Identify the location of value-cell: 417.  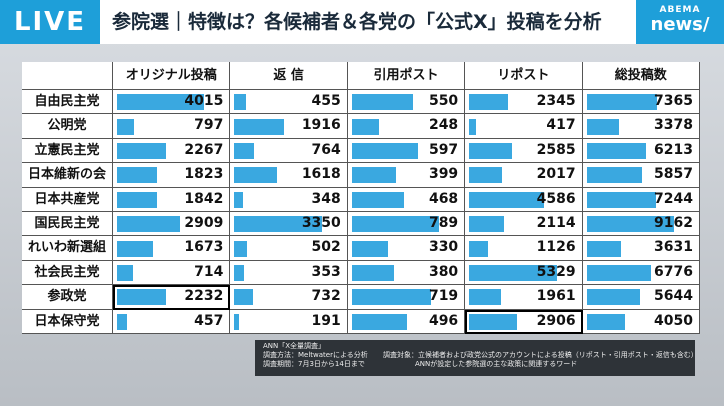
(524, 126).